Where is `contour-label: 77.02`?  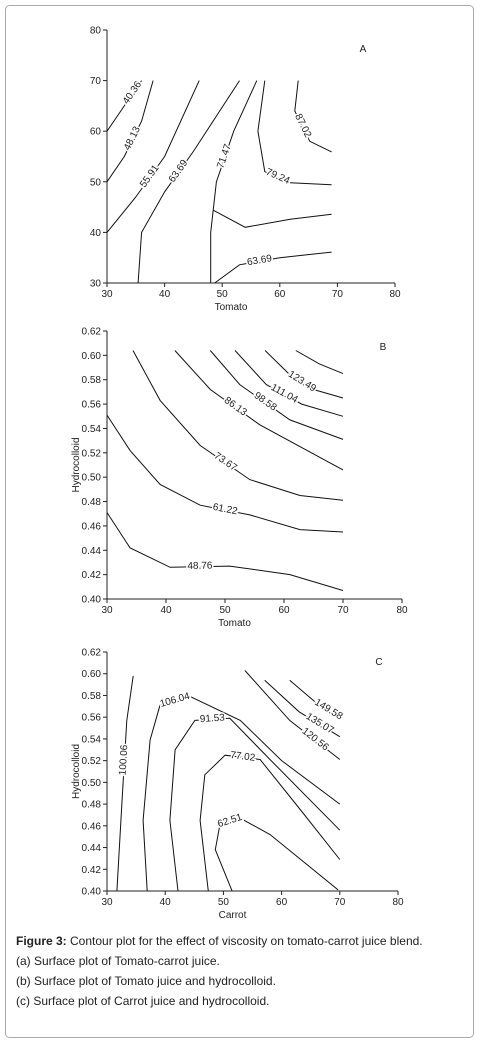 contour-label: 77.02 is located at coordinates (243, 757).